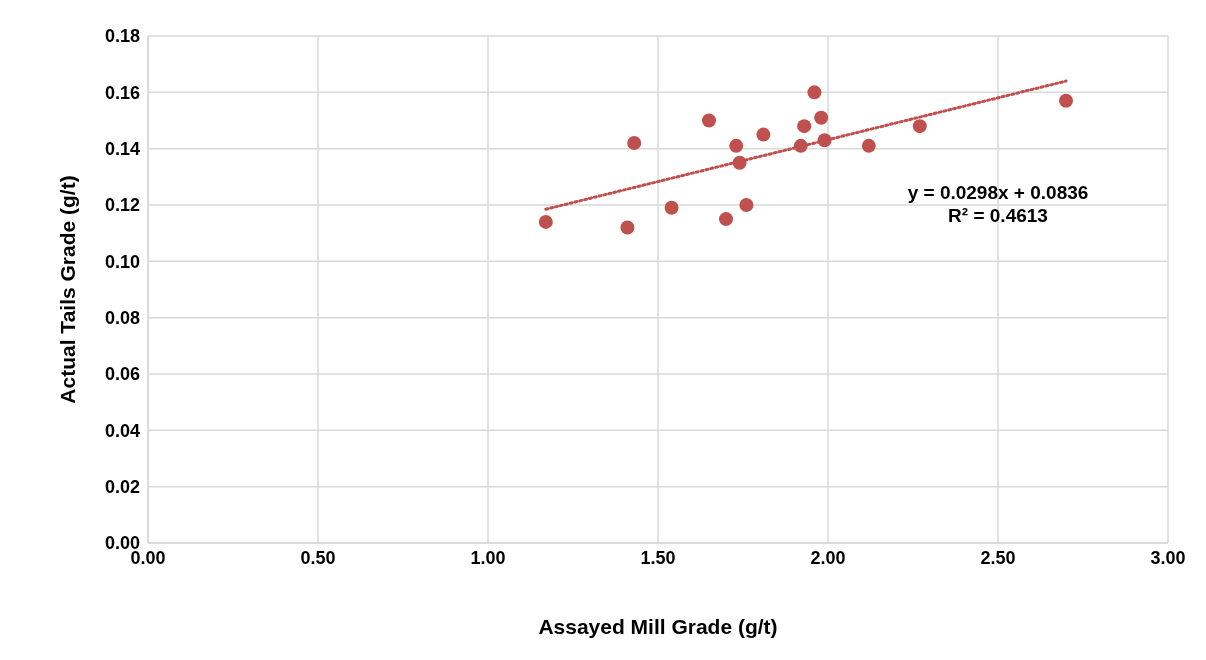 This screenshot has height=660, width=1206. Describe the element at coordinates (658, 557) in the screenshot. I see `x-tick-label: 1.50` at that location.